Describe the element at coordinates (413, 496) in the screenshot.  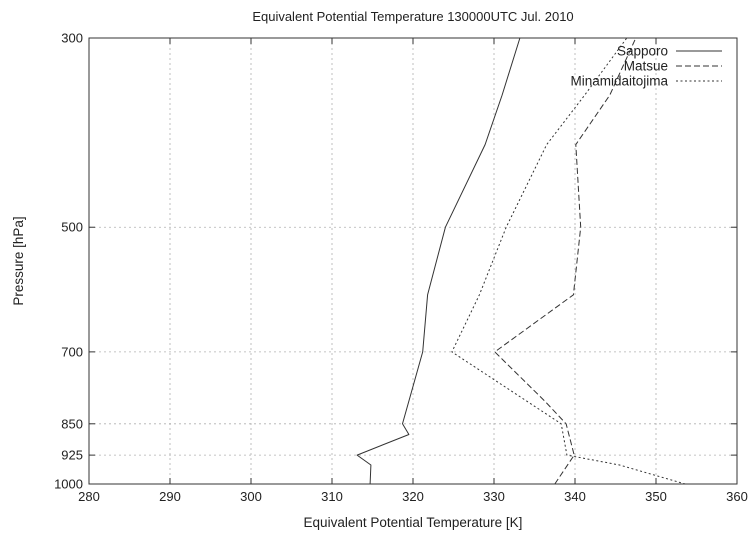
I see `x-tick-label: 320` at that location.